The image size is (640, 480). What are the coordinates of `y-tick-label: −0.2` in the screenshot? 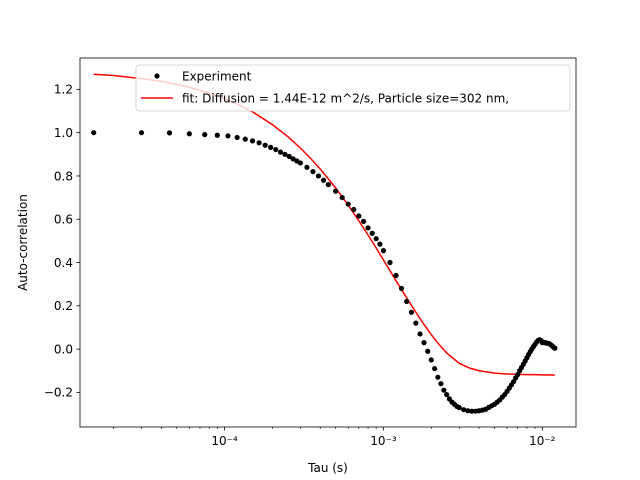 It's located at (58, 393).